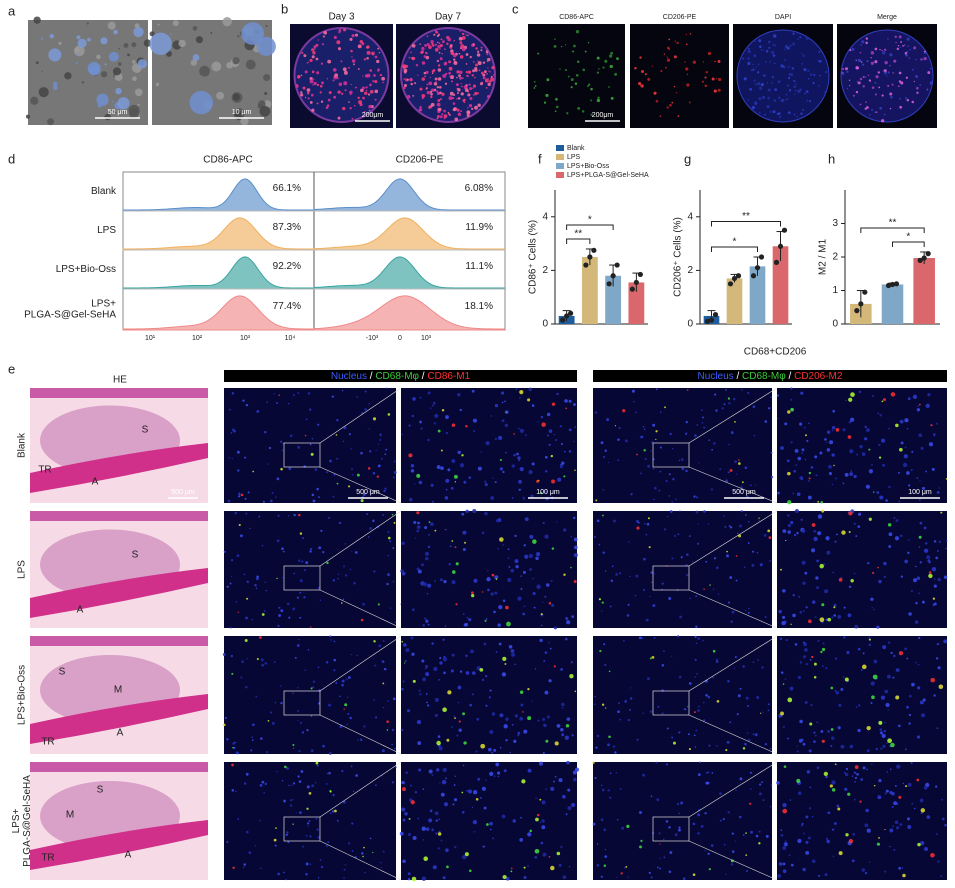  Describe the element at coordinates (104, 191) in the screenshot. I see `row-label: Blank` at that location.